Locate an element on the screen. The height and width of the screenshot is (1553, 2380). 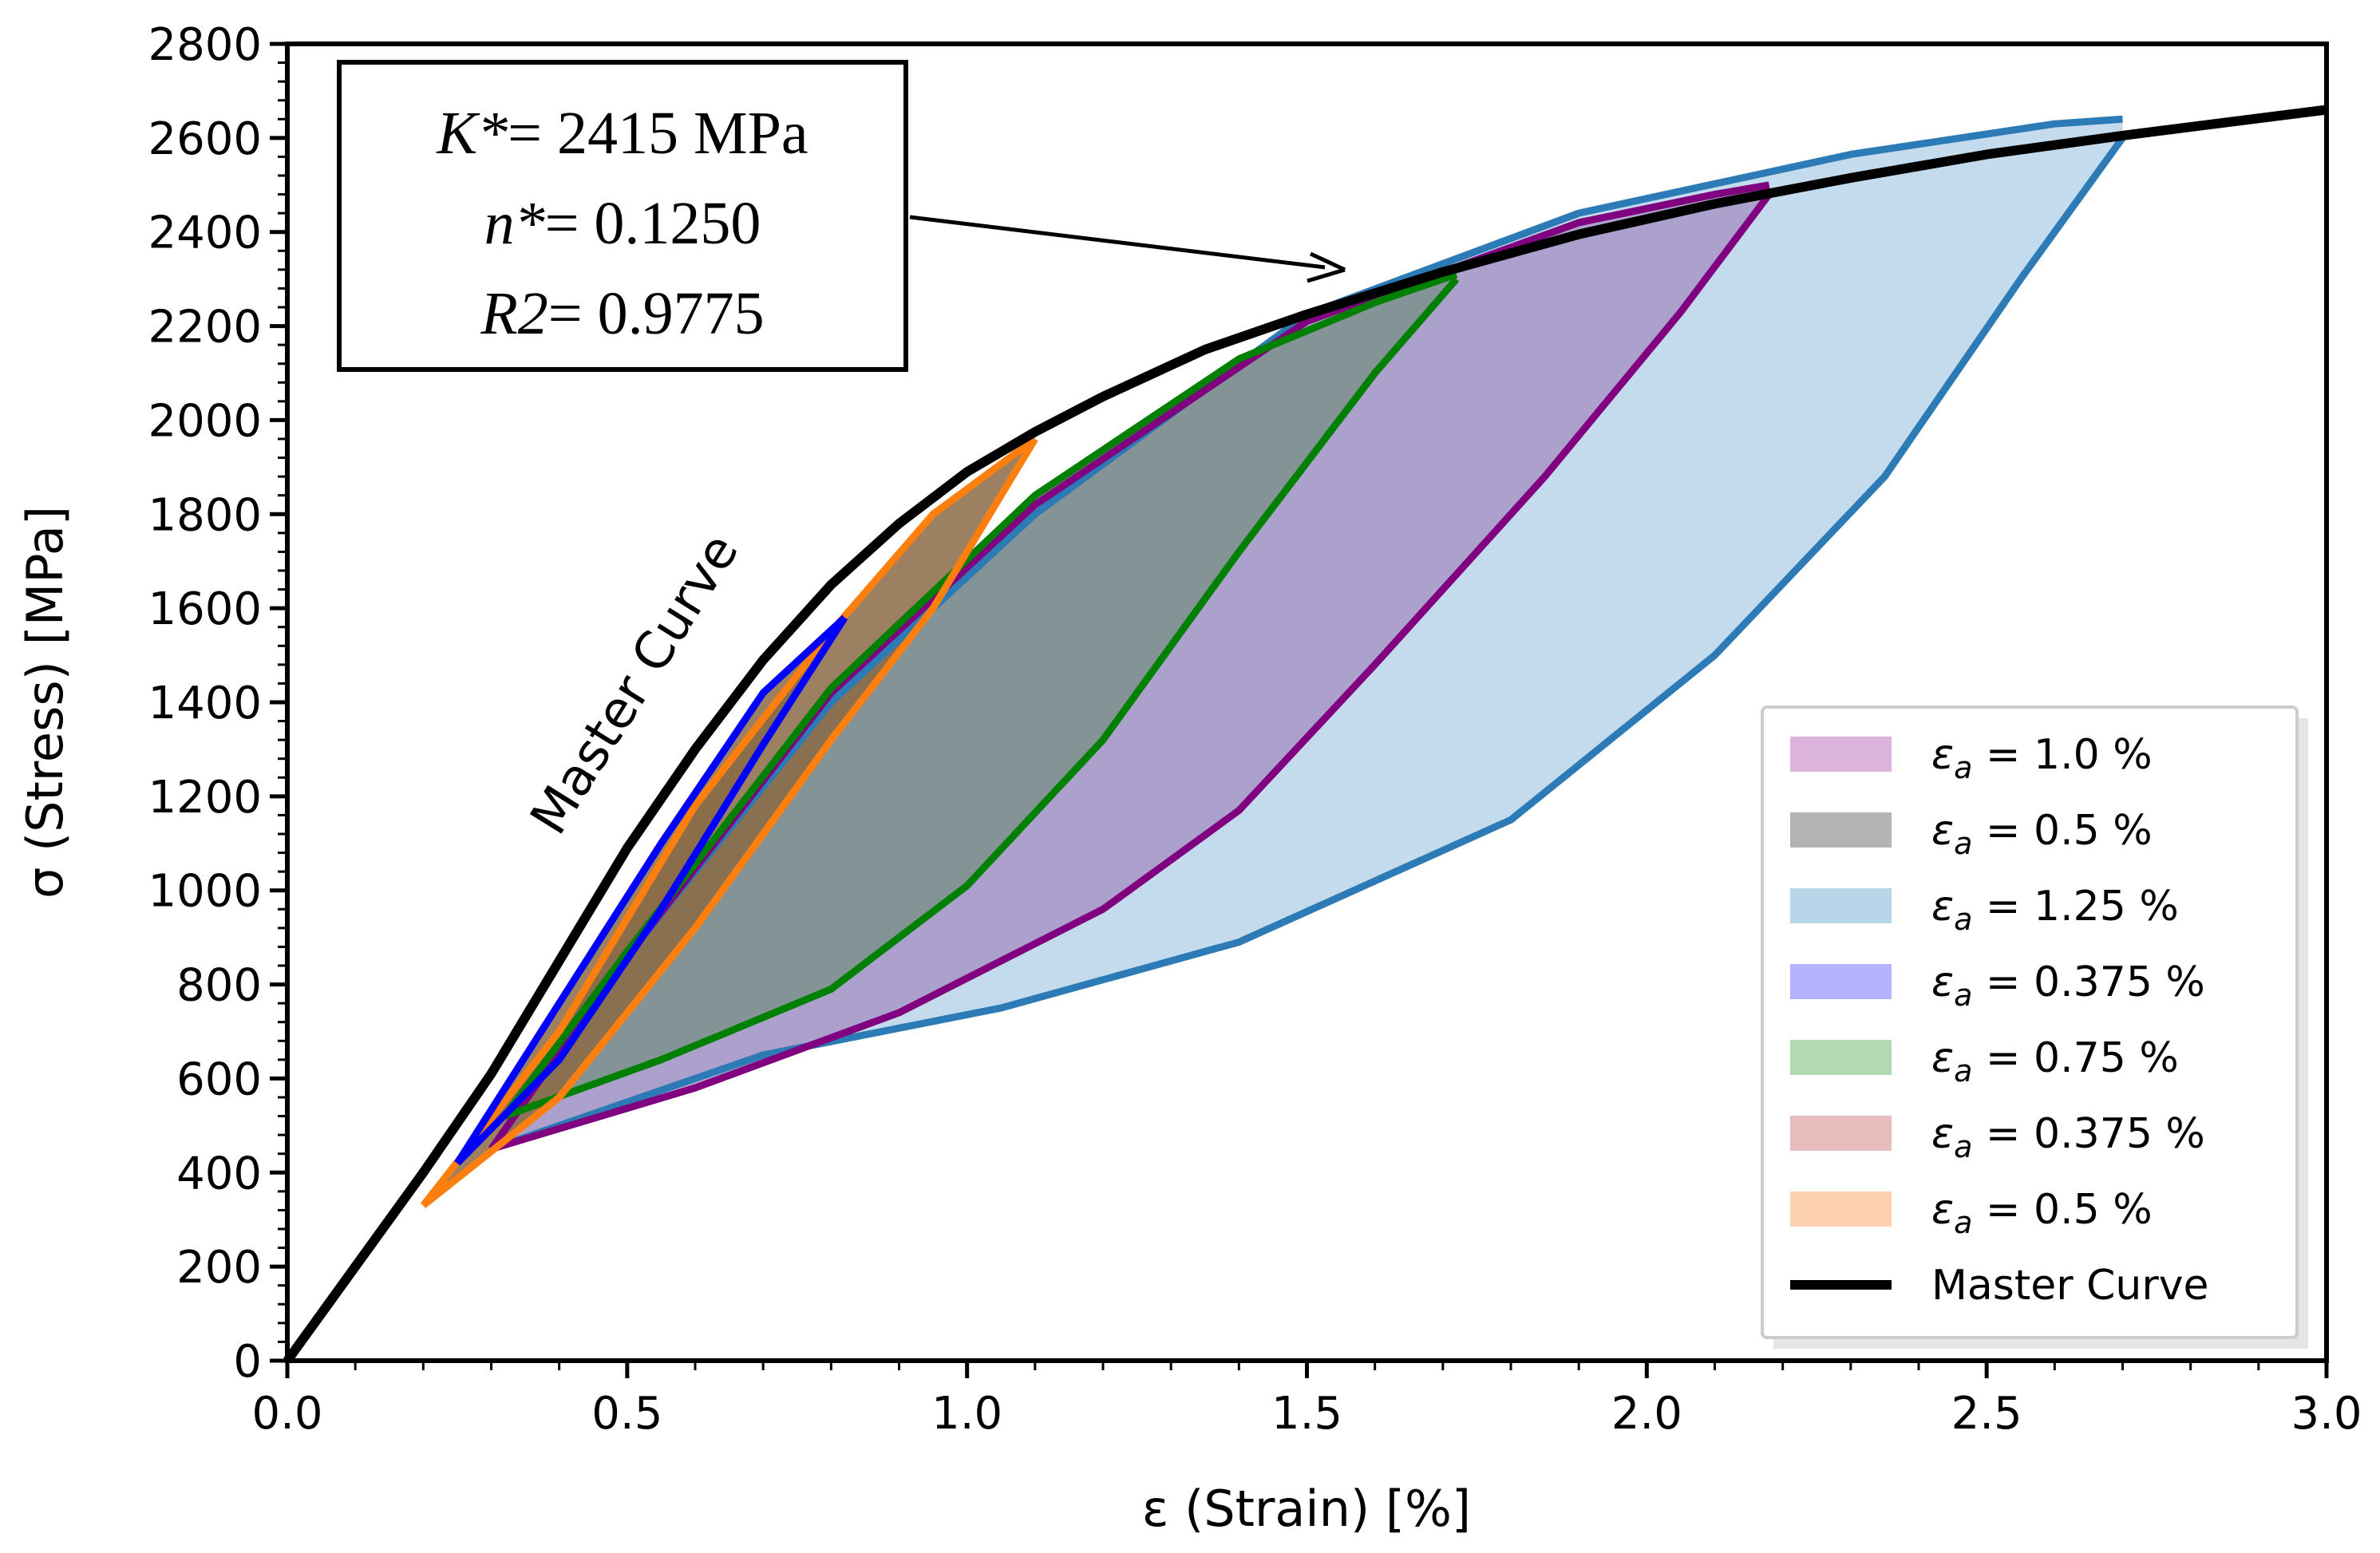
k-star-value: = 2415 MPa is located at coordinates (658, 133).